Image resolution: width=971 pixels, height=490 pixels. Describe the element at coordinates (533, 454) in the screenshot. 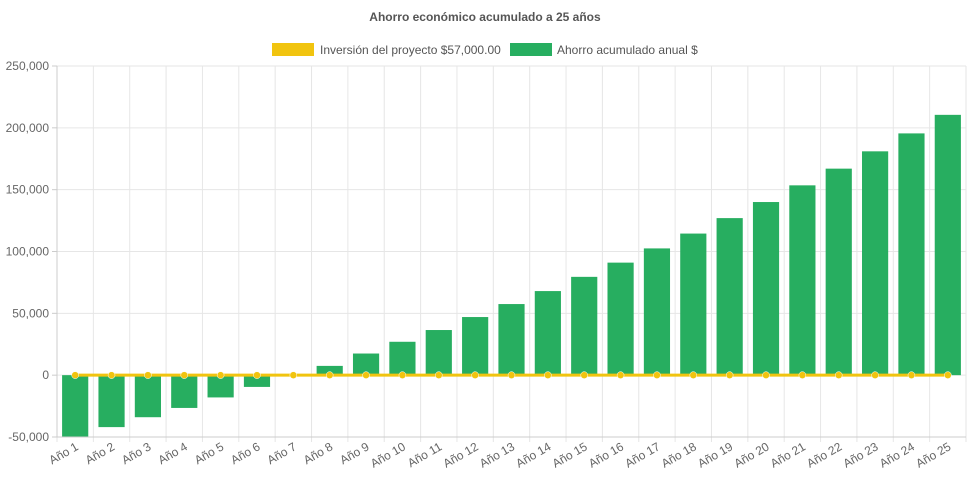

I see `x-tick-label: Año 14` at that location.